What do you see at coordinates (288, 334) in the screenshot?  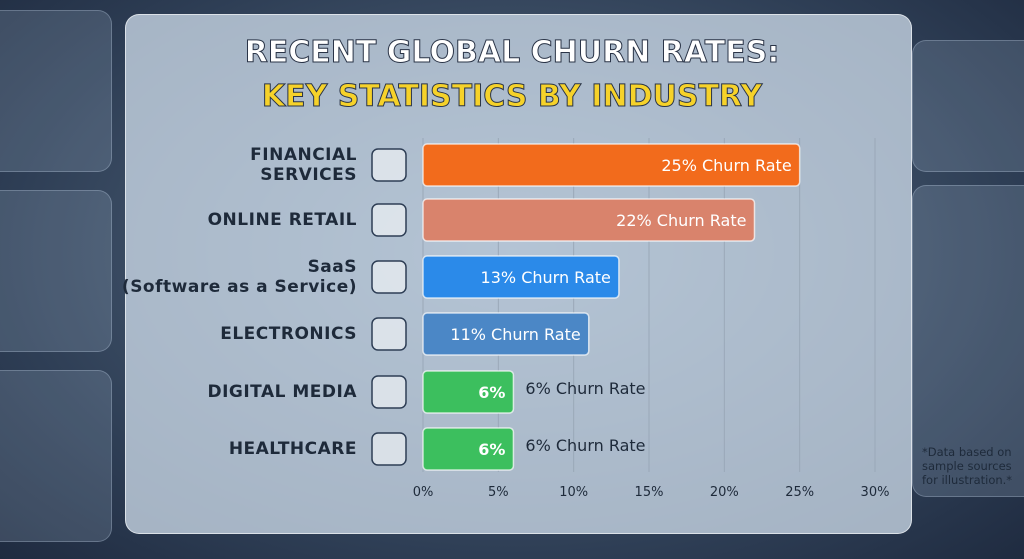 I see `category-label: ELECTRONICS` at bounding box center [288, 334].